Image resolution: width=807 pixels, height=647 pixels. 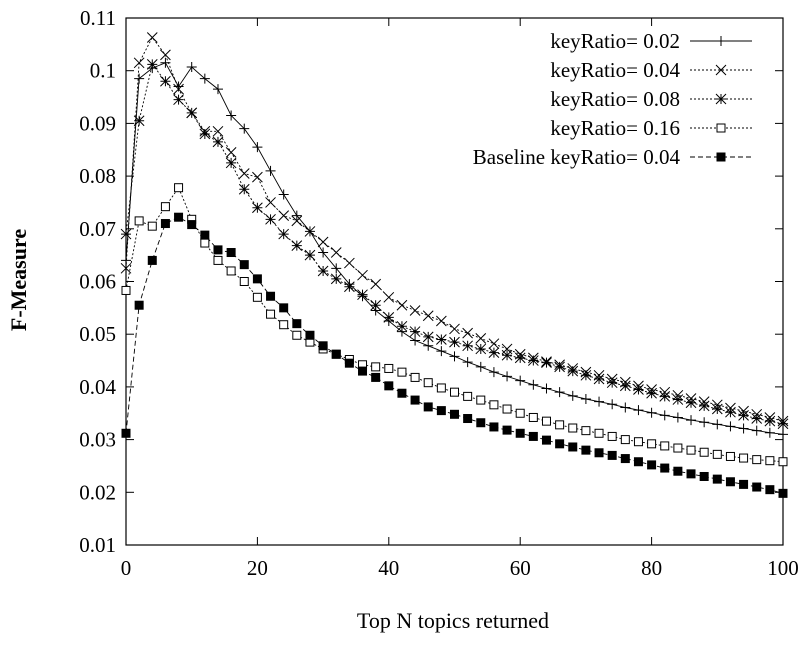 I want to click on y-tick-label: 0.04, so click(x=97, y=387).